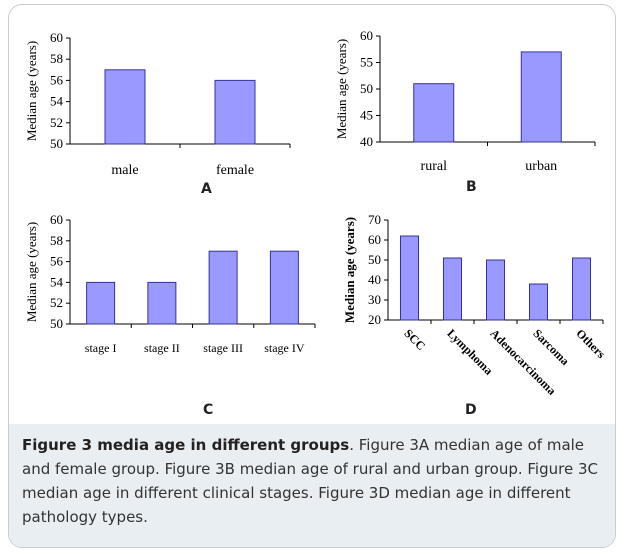 The height and width of the screenshot is (555, 626). Describe the element at coordinates (581, 289) in the screenshot. I see `bar-others` at that location.